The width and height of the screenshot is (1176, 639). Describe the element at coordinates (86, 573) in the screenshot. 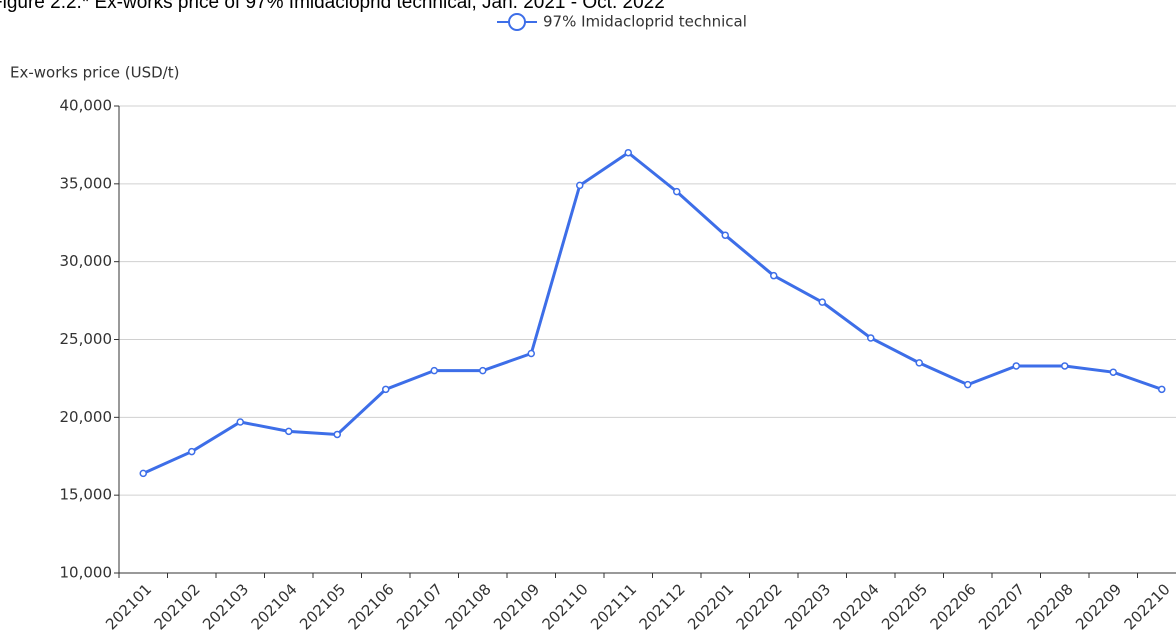

I see `y-tick-label: 10,000` at that location.